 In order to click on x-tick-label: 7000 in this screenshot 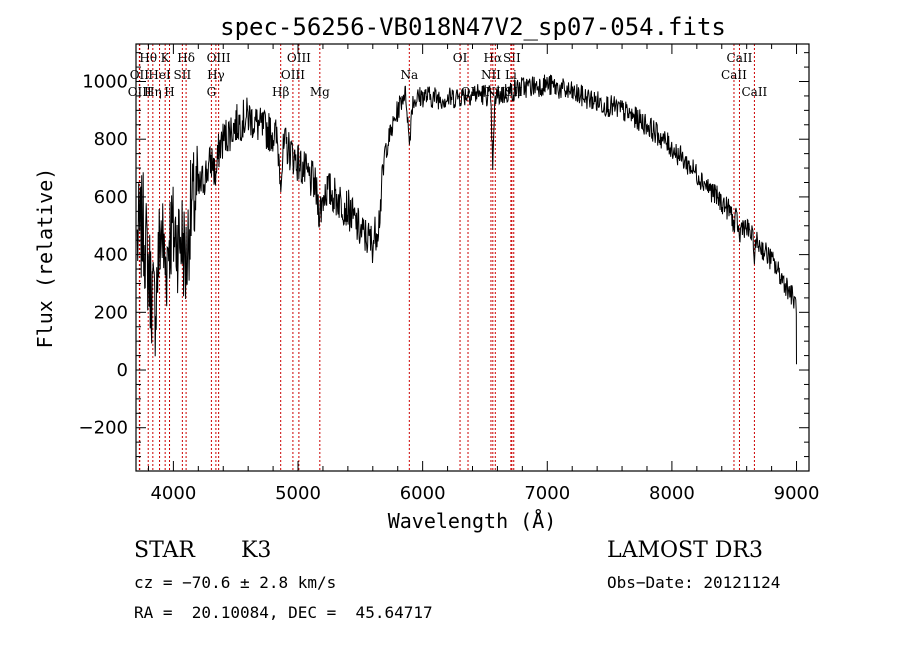, I will do `click(547, 493)`.